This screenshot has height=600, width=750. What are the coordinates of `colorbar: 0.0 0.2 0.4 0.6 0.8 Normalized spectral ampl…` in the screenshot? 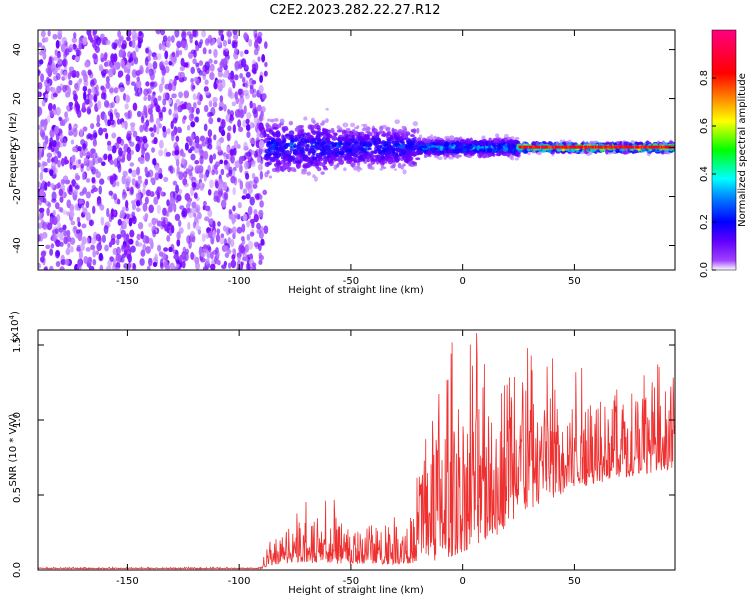 It's located at (723, 153).